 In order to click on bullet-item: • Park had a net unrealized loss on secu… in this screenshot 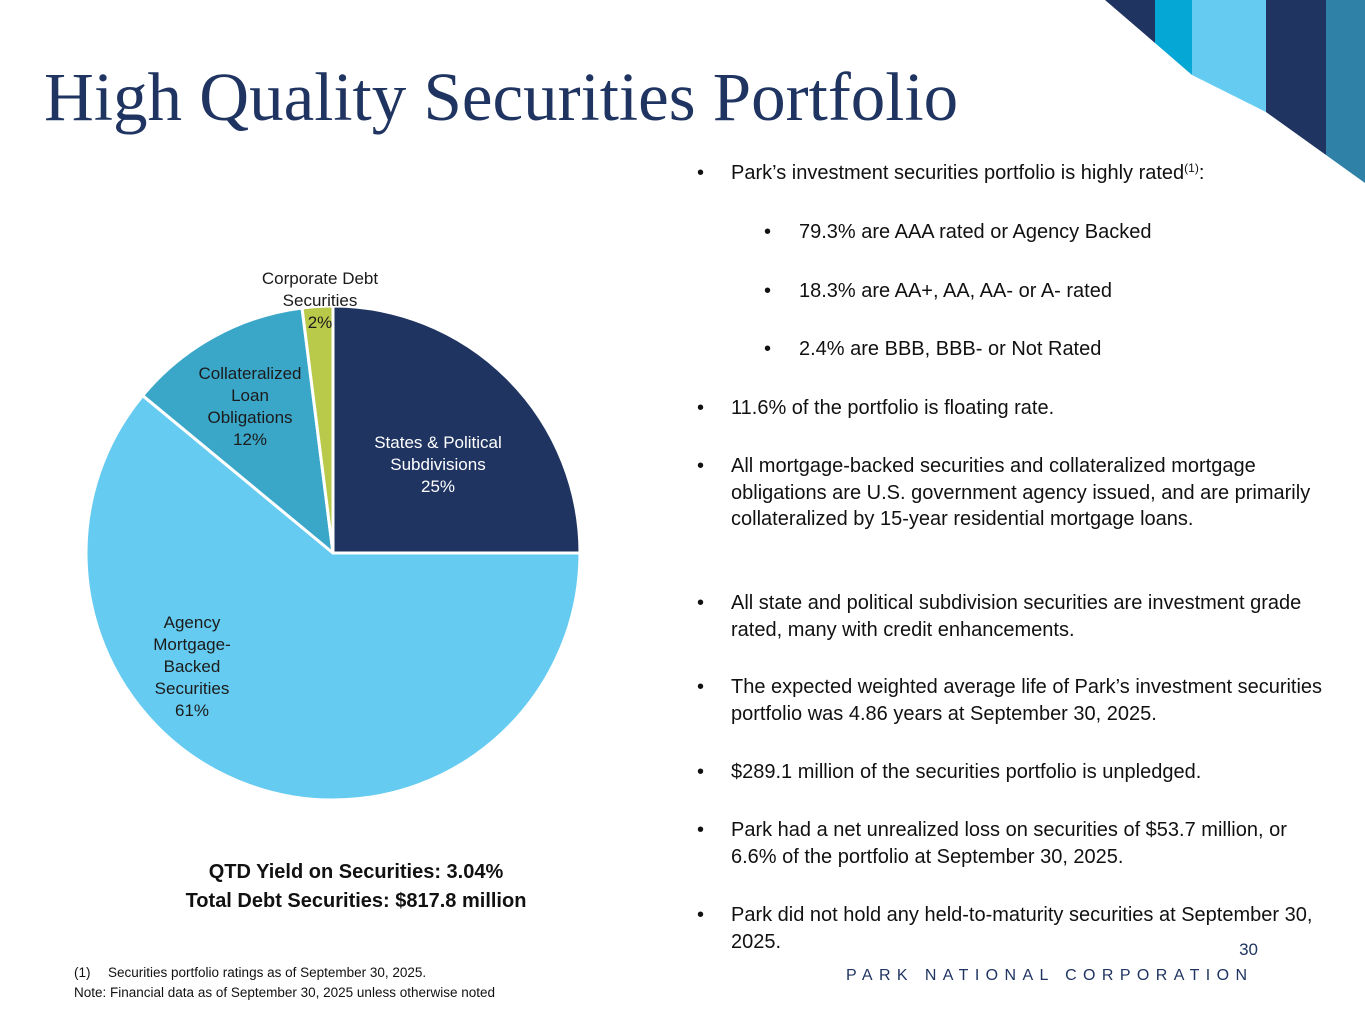, I will do `click(1017, 843)`.